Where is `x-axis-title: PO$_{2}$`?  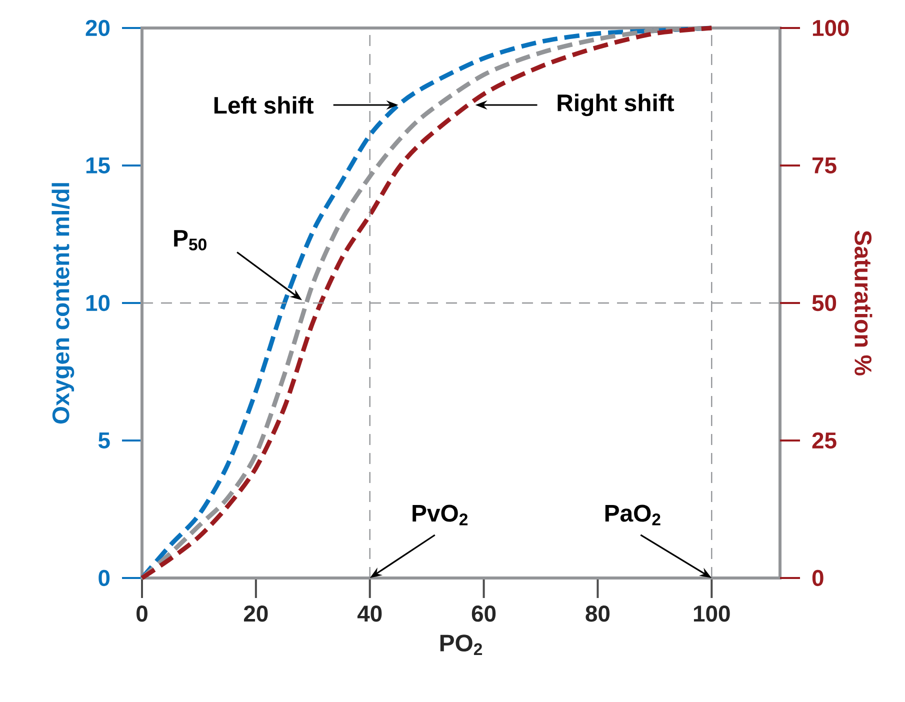 x-axis-title: PO$_{2}$ is located at coordinates (461, 644).